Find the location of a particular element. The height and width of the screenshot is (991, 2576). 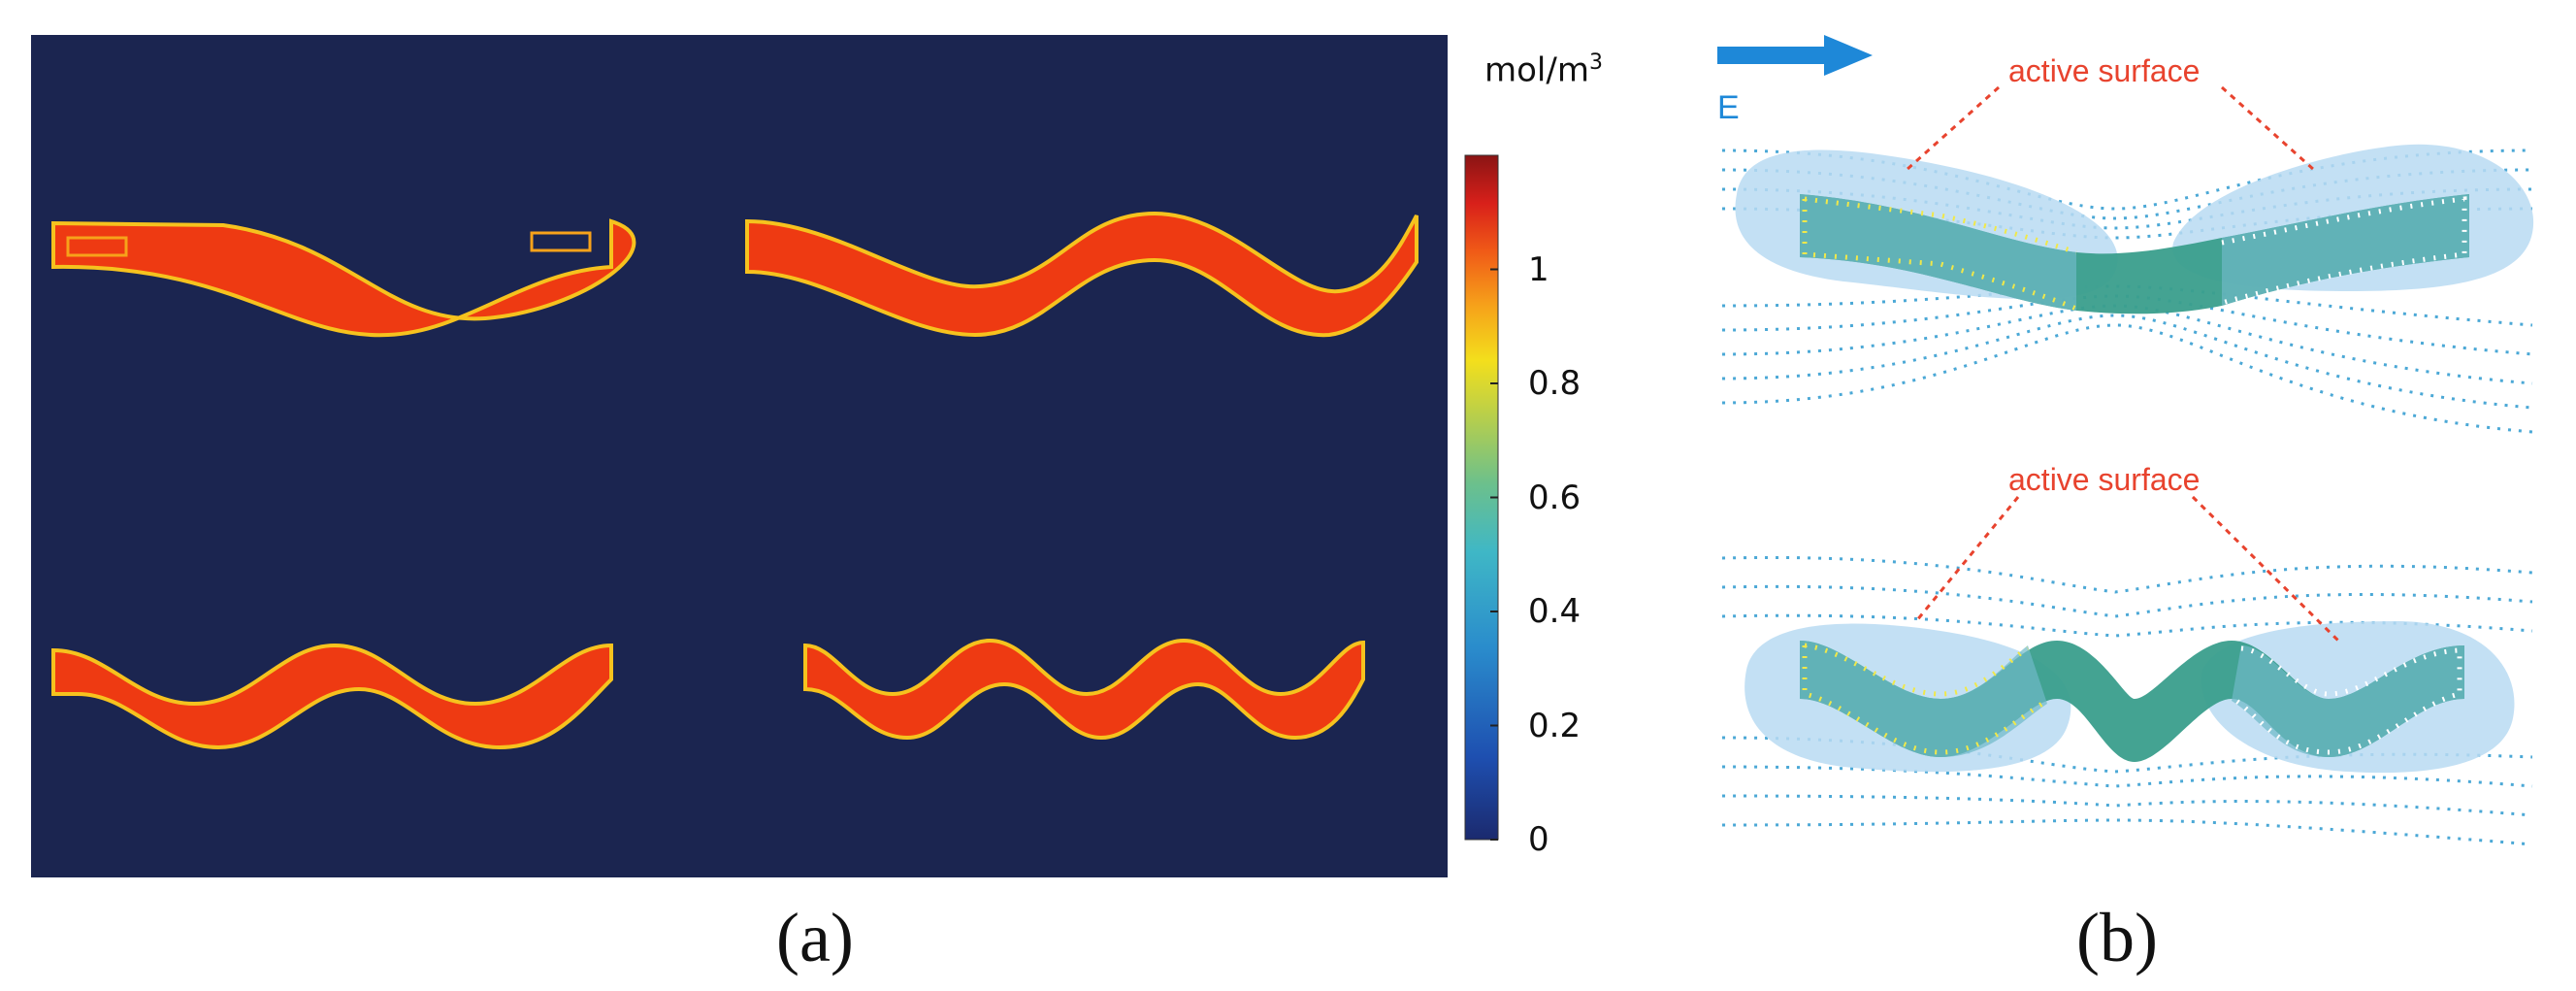

top-electrode-right-overlay is located at coordinates (2346, 250).